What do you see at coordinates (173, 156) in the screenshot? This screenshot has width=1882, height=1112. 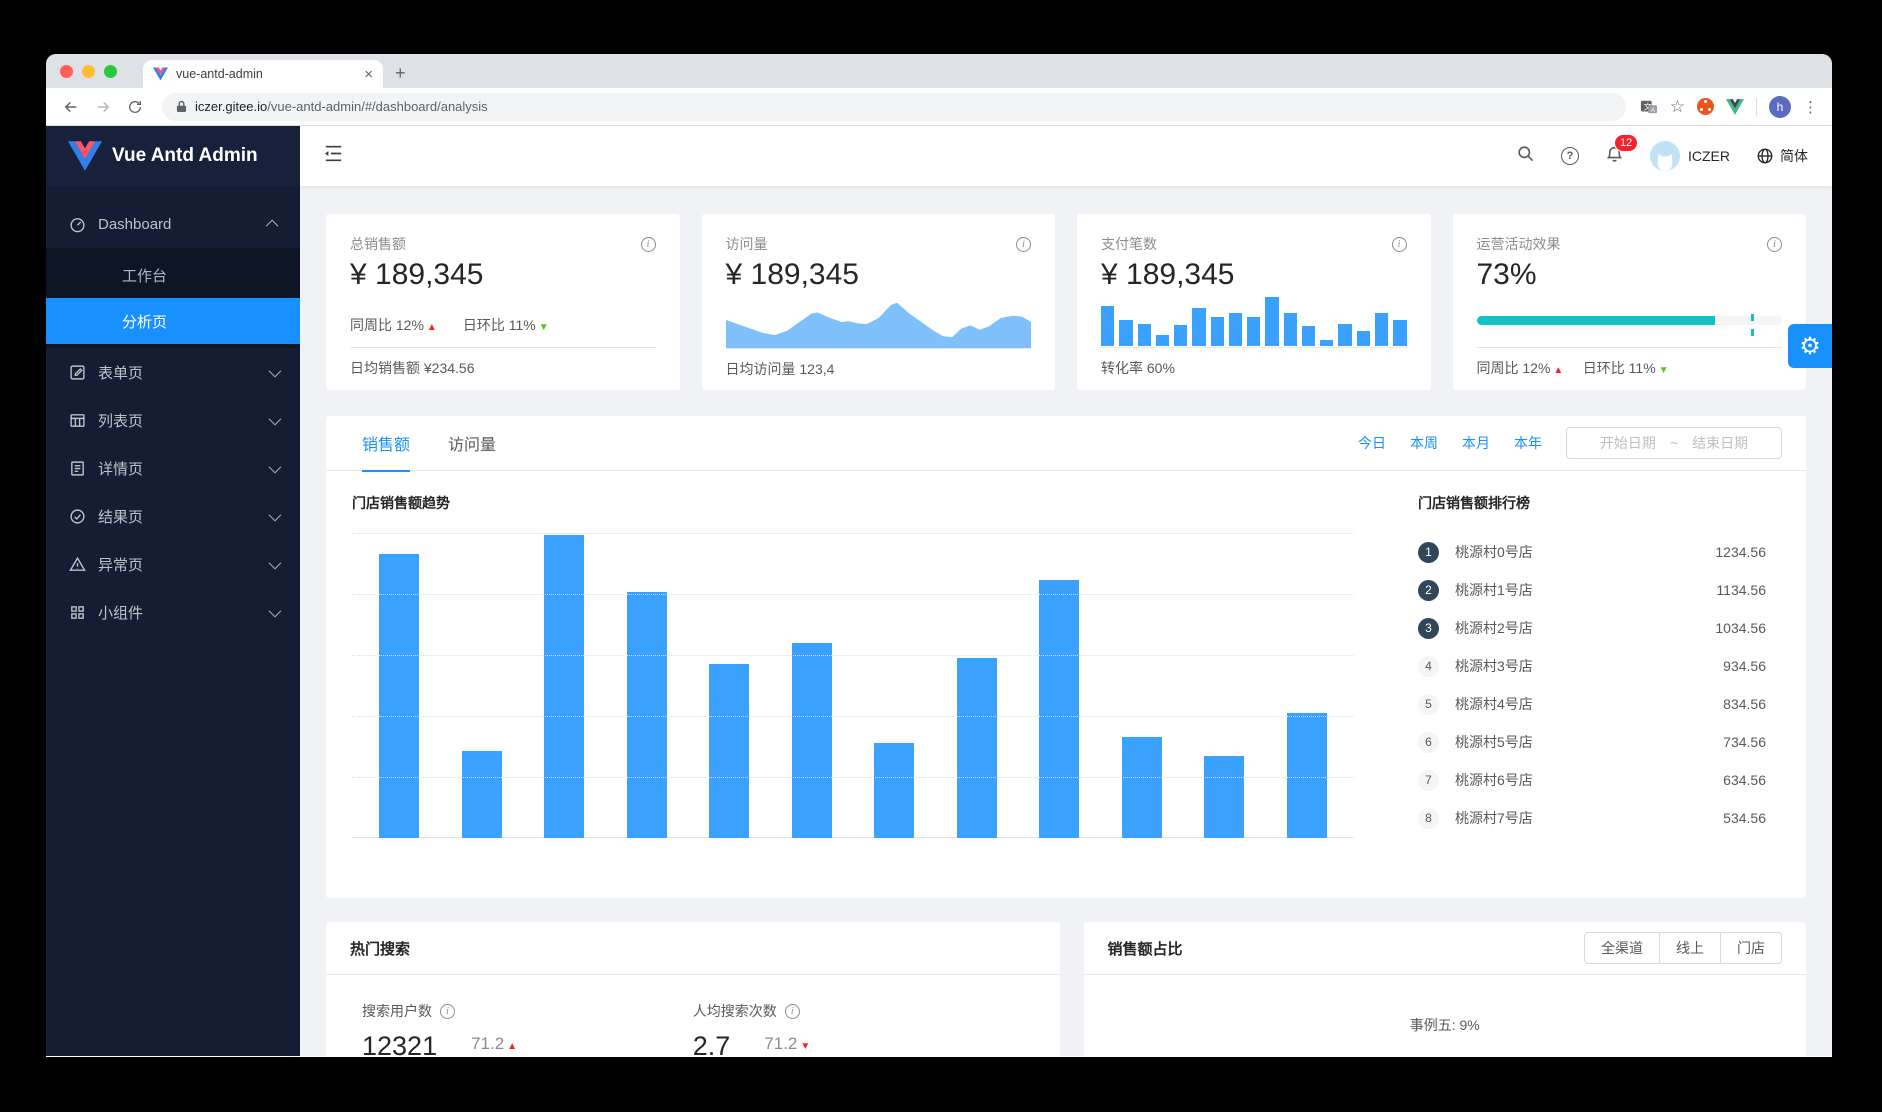 I see `sidebar-logo: Vue Antd Admin` at bounding box center [173, 156].